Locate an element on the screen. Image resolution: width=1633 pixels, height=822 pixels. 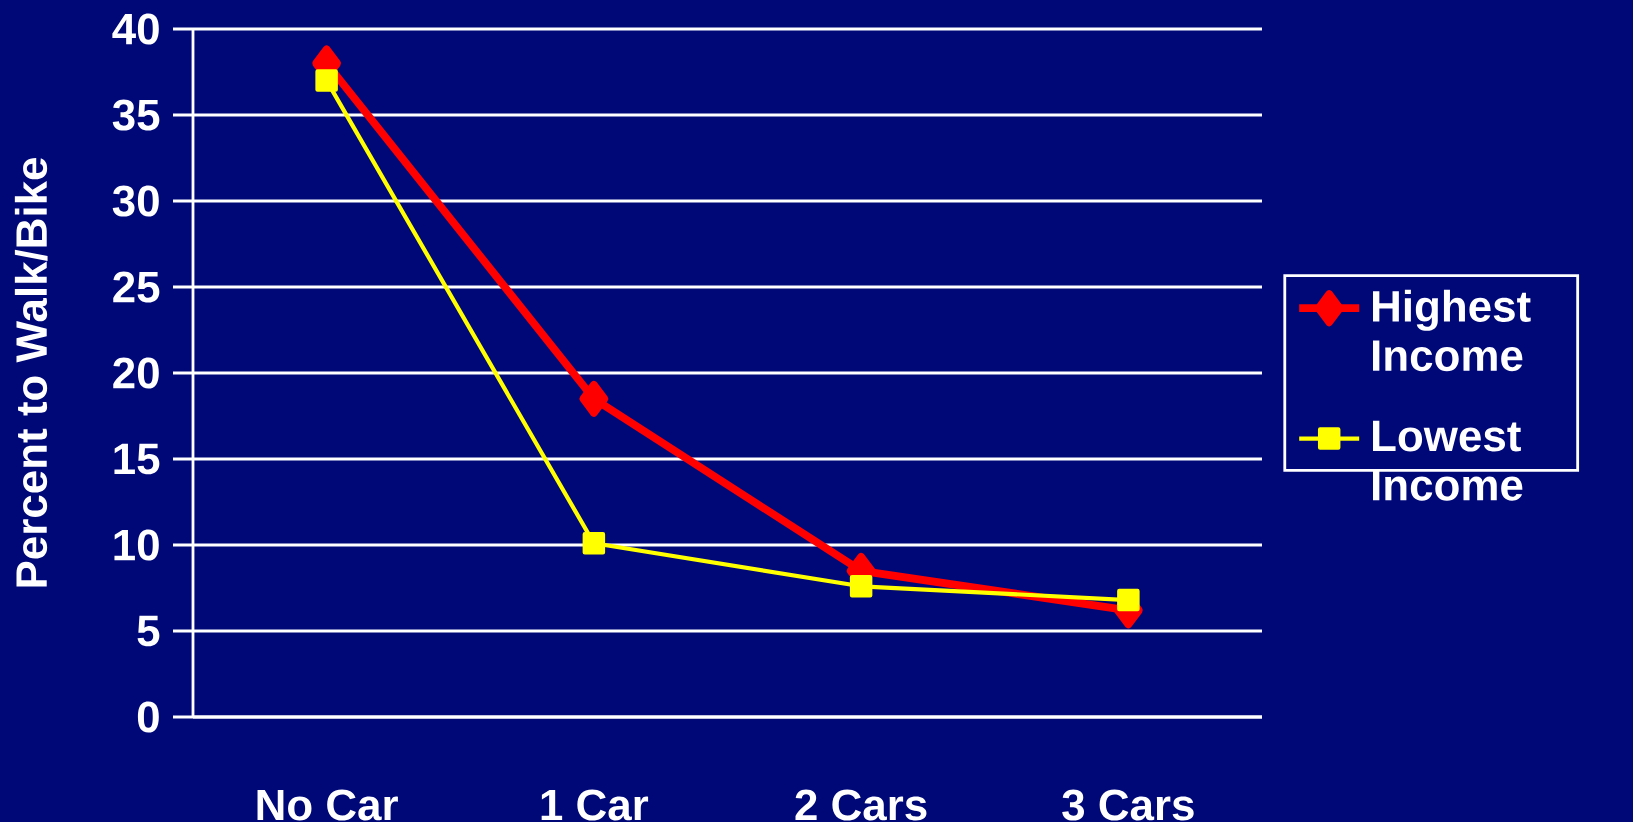
y-axis-title: Percent to Walk/Bike is located at coordinates (31, 372).